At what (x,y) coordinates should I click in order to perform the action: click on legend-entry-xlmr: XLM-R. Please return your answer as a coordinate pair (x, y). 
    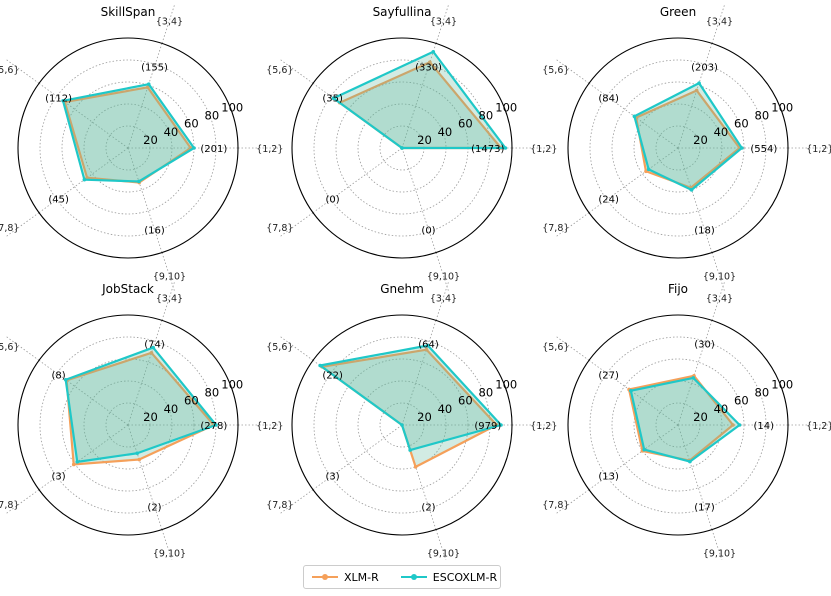
    Looking at the image, I should click on (345, 577).